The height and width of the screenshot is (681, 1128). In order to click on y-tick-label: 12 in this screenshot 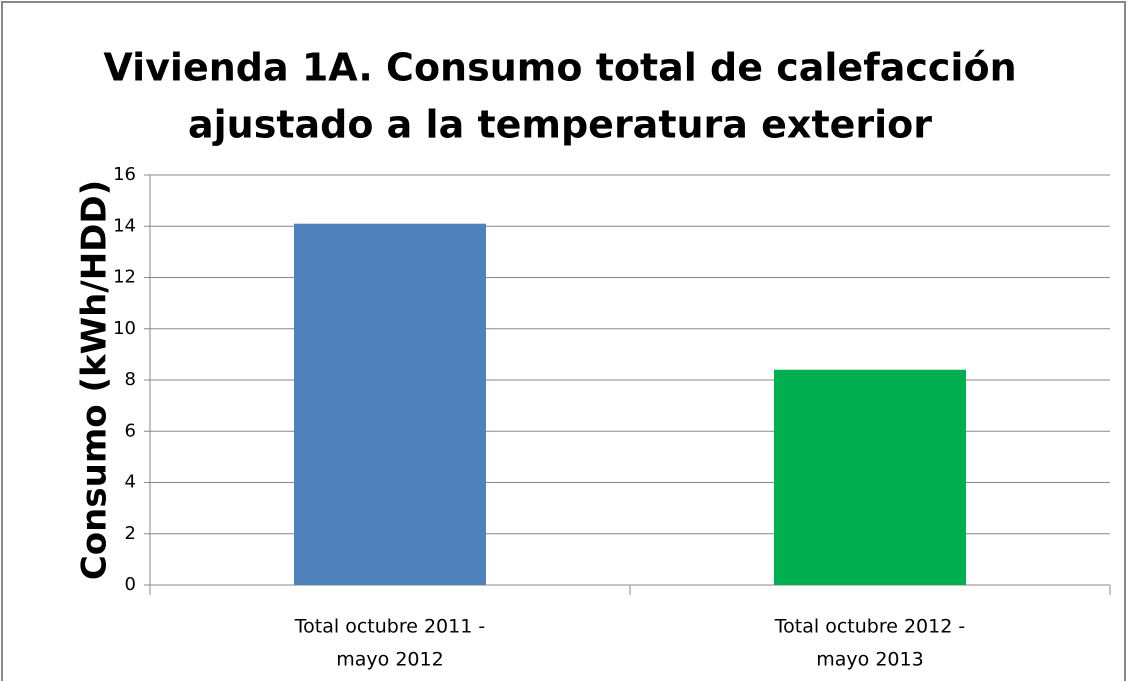, I will do `click(124, 277)`.